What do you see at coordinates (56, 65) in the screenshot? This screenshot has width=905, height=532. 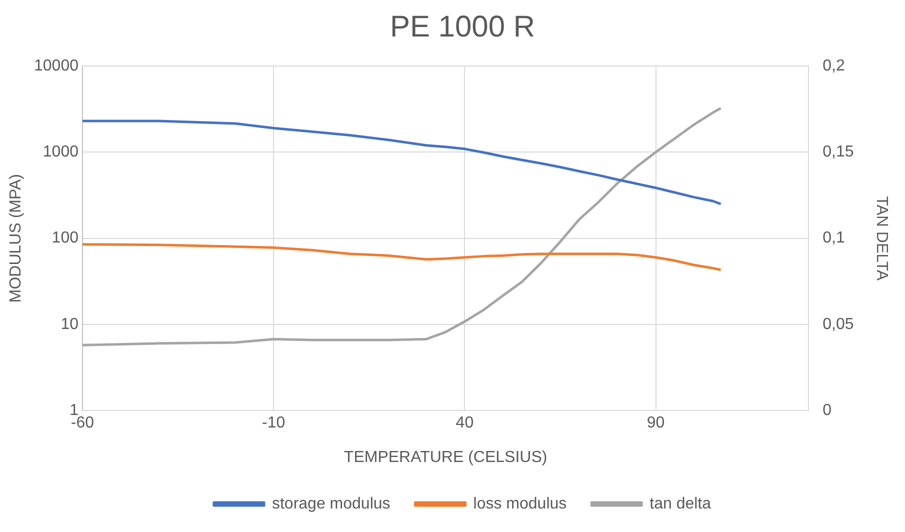 I see `y-tick-label: 10000` at bounding box center [56, 65].